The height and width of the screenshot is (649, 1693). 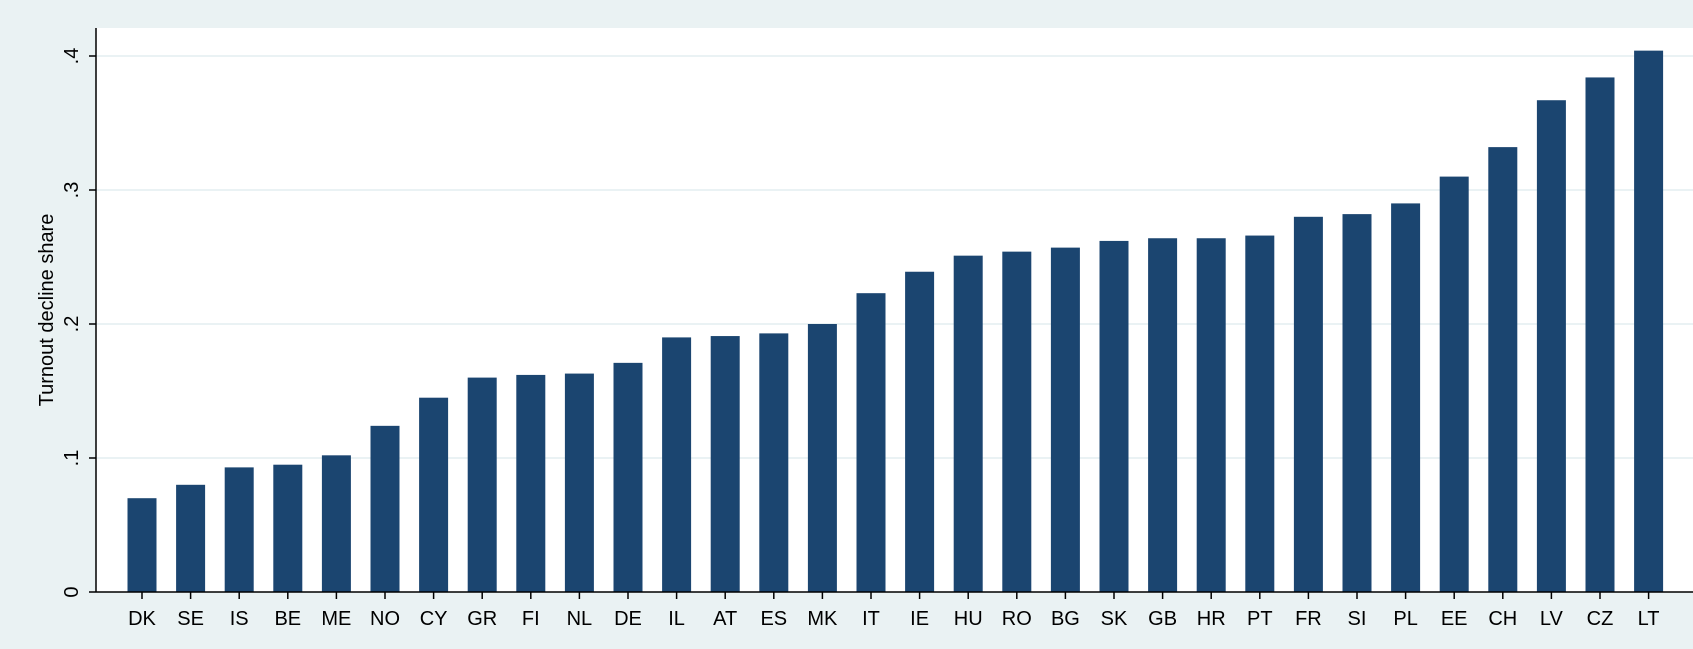 What do you see at coordinates (1503, 369) in the screenshot?
I see `bar-ch` at bounding box center [1503, 369].